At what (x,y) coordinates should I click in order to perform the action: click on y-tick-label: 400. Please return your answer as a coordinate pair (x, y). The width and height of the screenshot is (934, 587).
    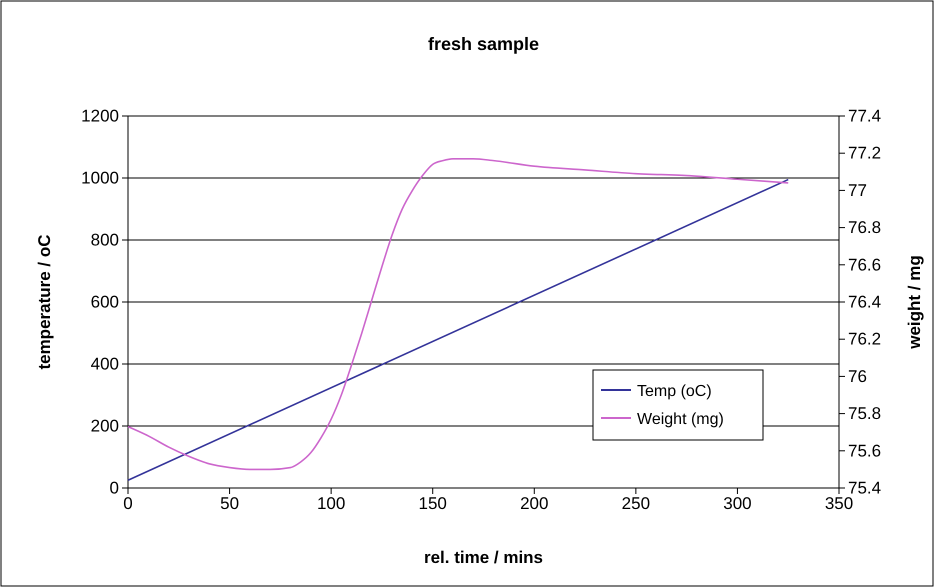
    Looking at the image, I should click on (104, 364).